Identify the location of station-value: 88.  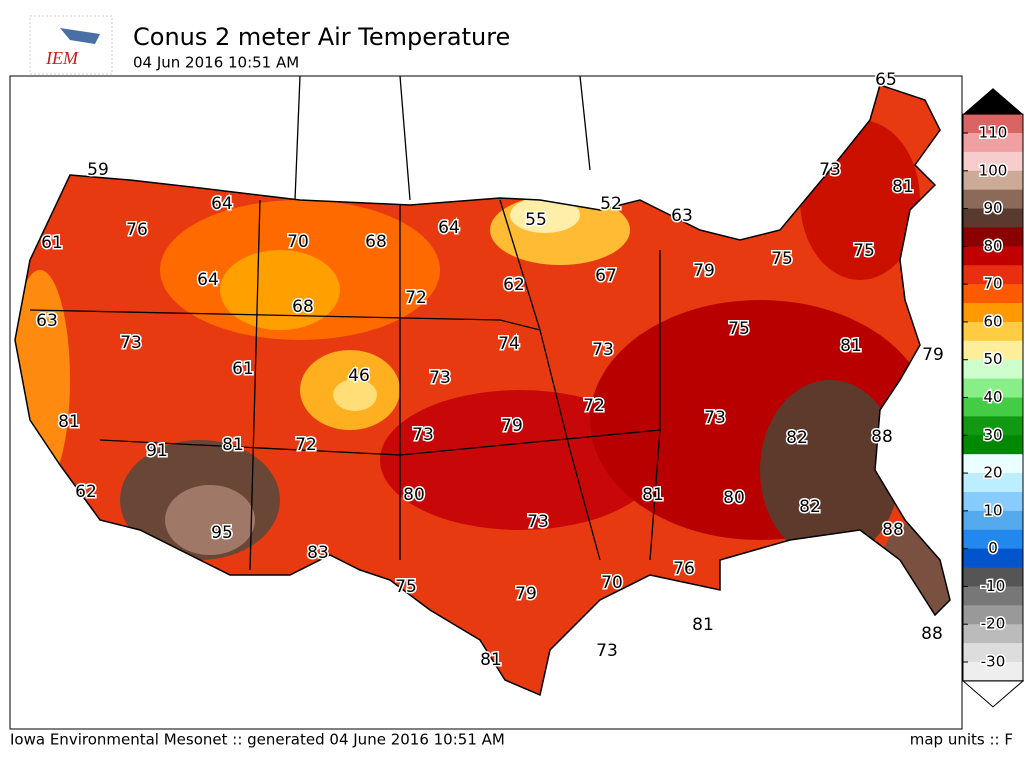
(932, 634).